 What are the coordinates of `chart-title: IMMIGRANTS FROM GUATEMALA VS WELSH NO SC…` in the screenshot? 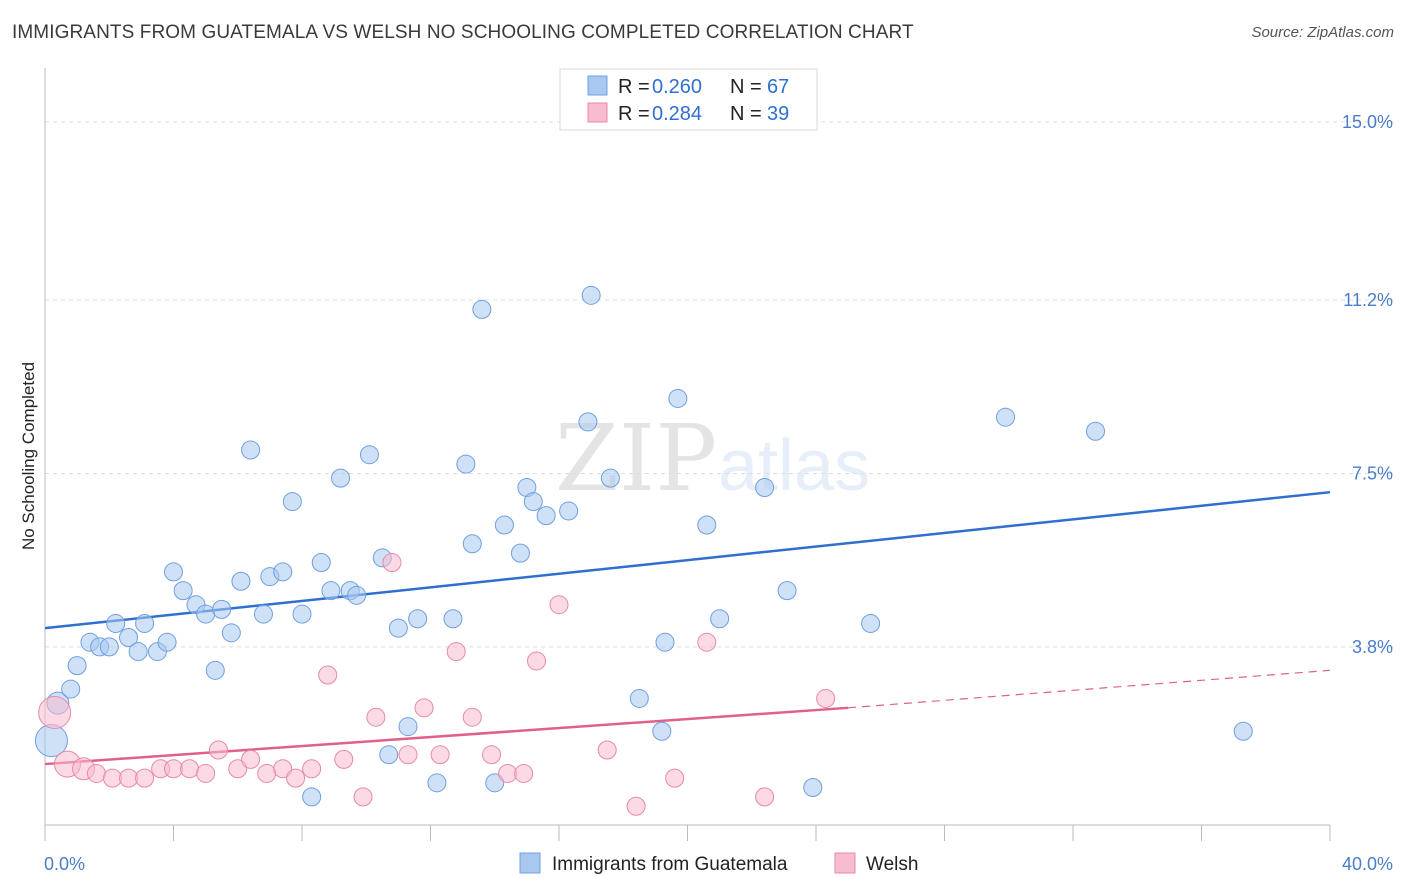 It's located at (463, 32).